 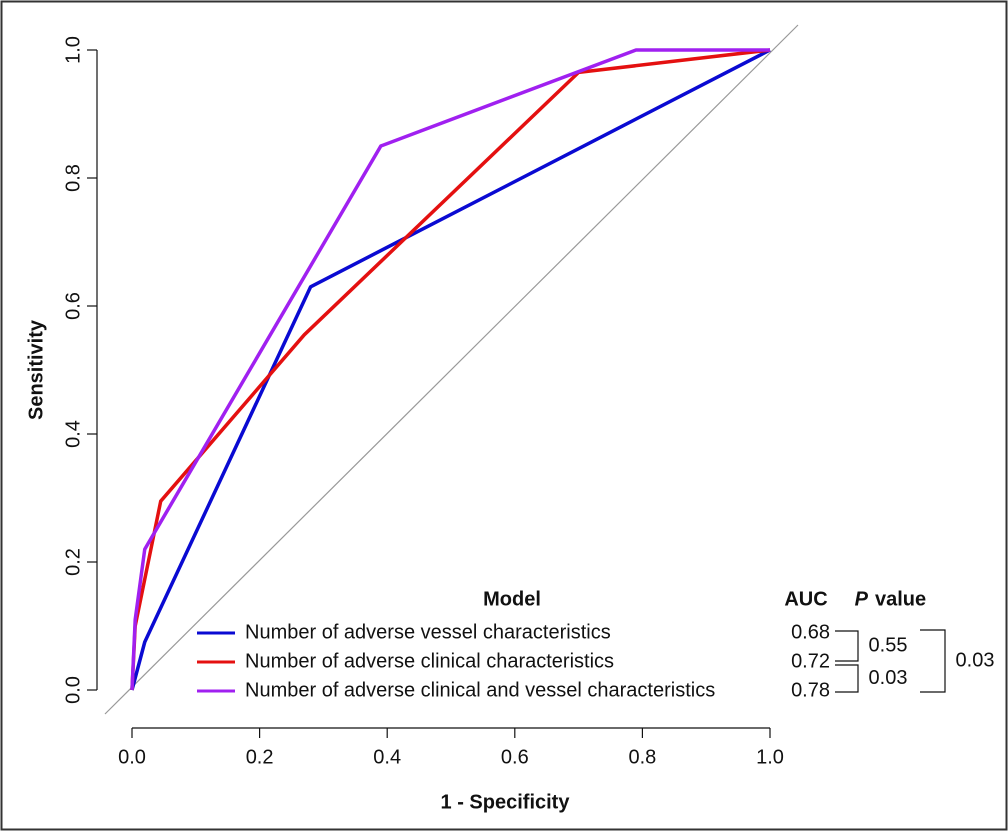 I want to click on x-tick-label: 1.0, so click(x=770, y=757).